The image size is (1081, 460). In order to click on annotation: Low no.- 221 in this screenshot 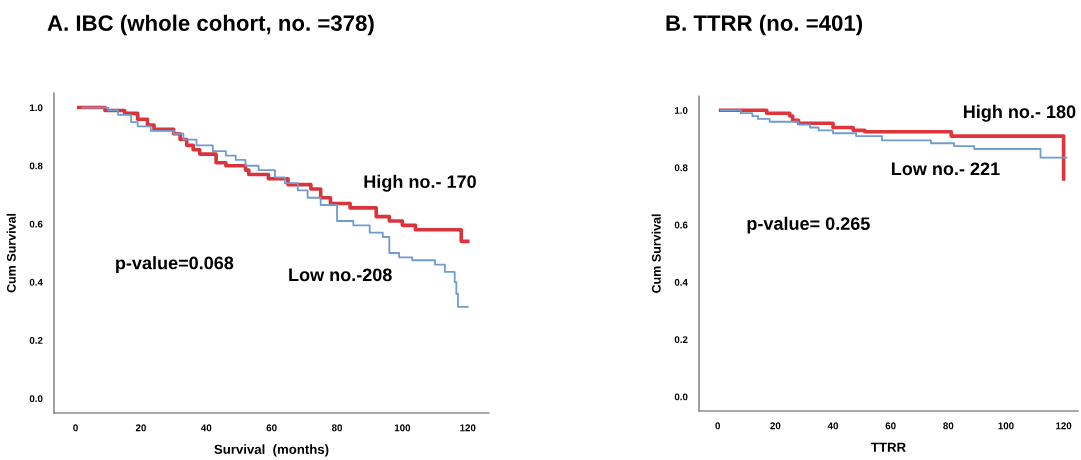, I will do `click(945, 169)`.